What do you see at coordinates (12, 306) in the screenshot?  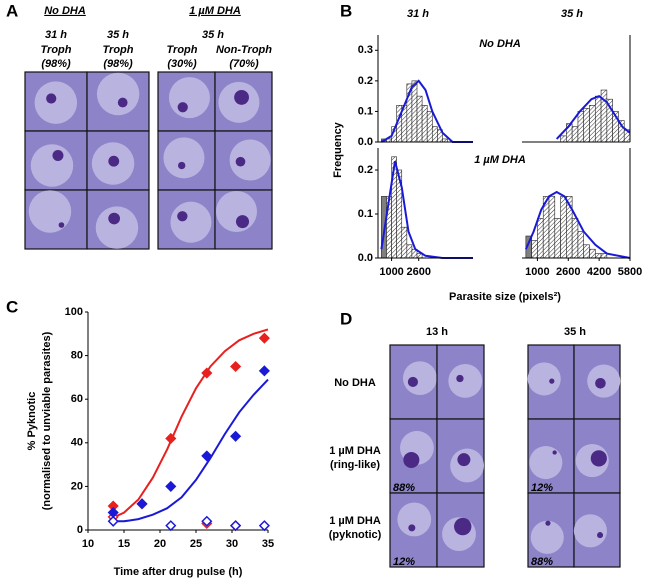 I see `panel-letter: C` at bounding box center [12, 306].